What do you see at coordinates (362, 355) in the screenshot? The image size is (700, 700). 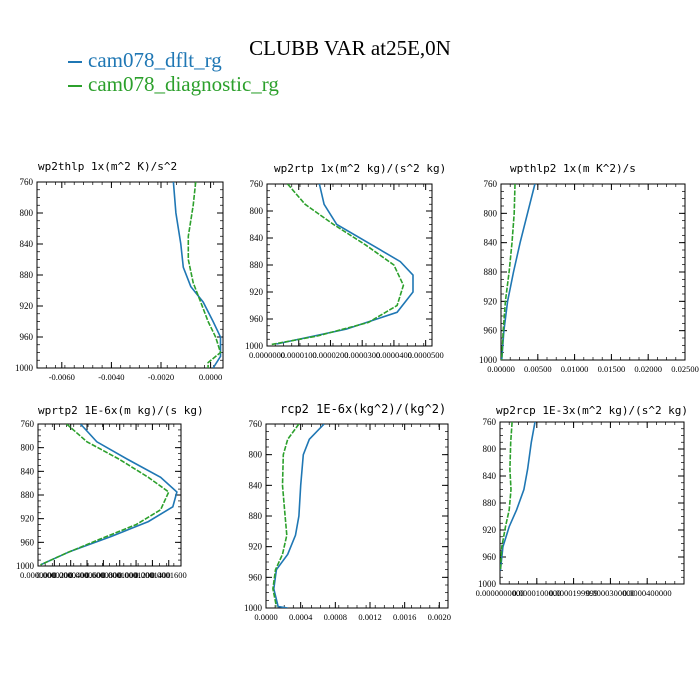 I see `x-tick-label: 0.0000300` at bounding box center [362, 355].